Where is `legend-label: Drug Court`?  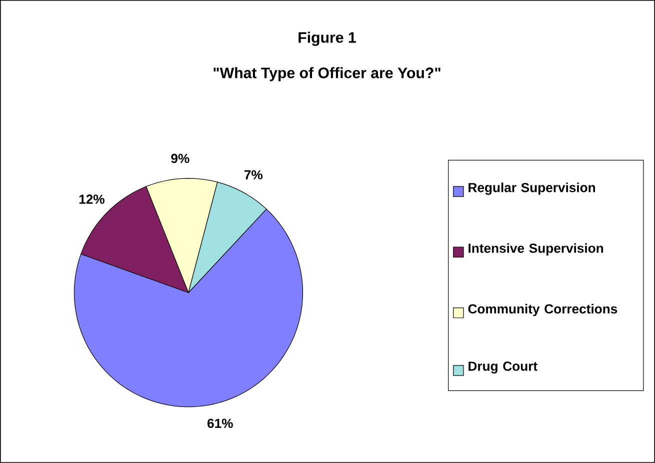 legend-label: Drug Court is located at coordinates (503, 368).